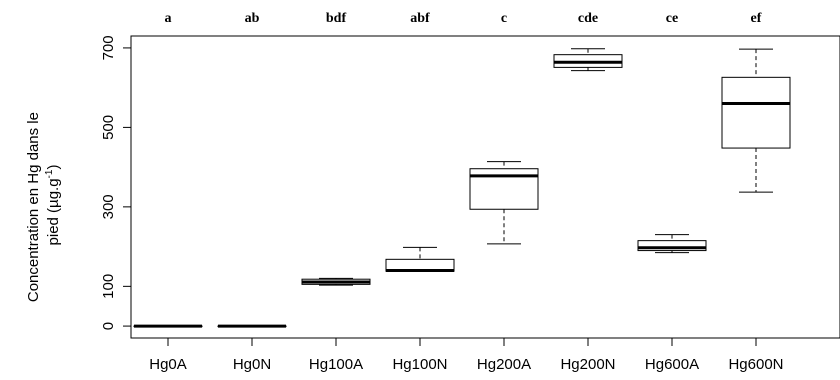 This screenshot has height=380, width=840. Describe the element at coordinates (504, 203) in the screenshot. I see `box-Hg200A` at that location.